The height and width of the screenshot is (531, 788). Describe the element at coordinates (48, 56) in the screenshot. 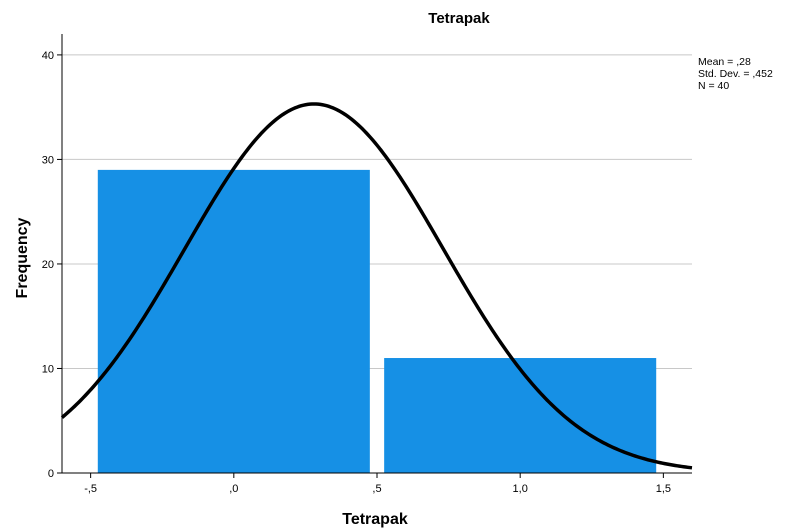

I see `y-tick-label-4: 40` at that location.